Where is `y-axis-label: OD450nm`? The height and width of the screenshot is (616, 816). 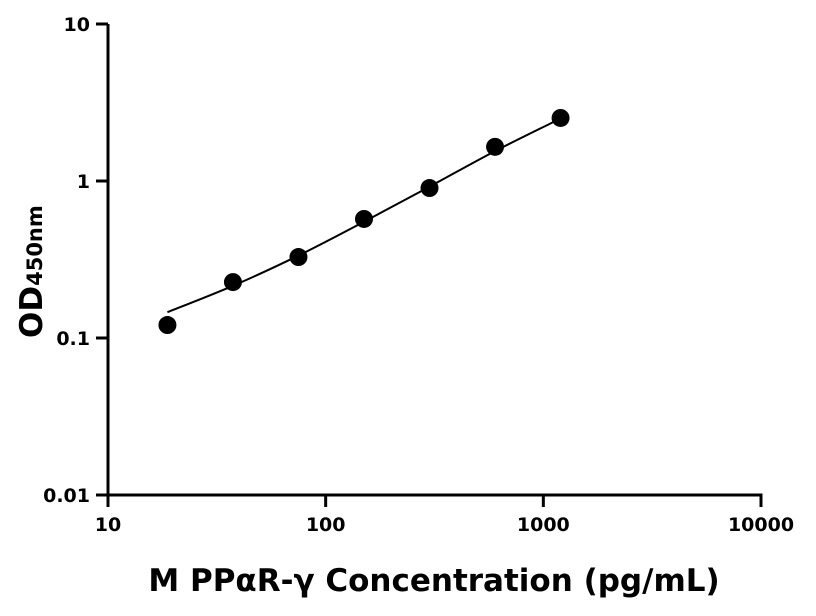 y-axis-label: OD450nm is located at coordinates (32, 271).